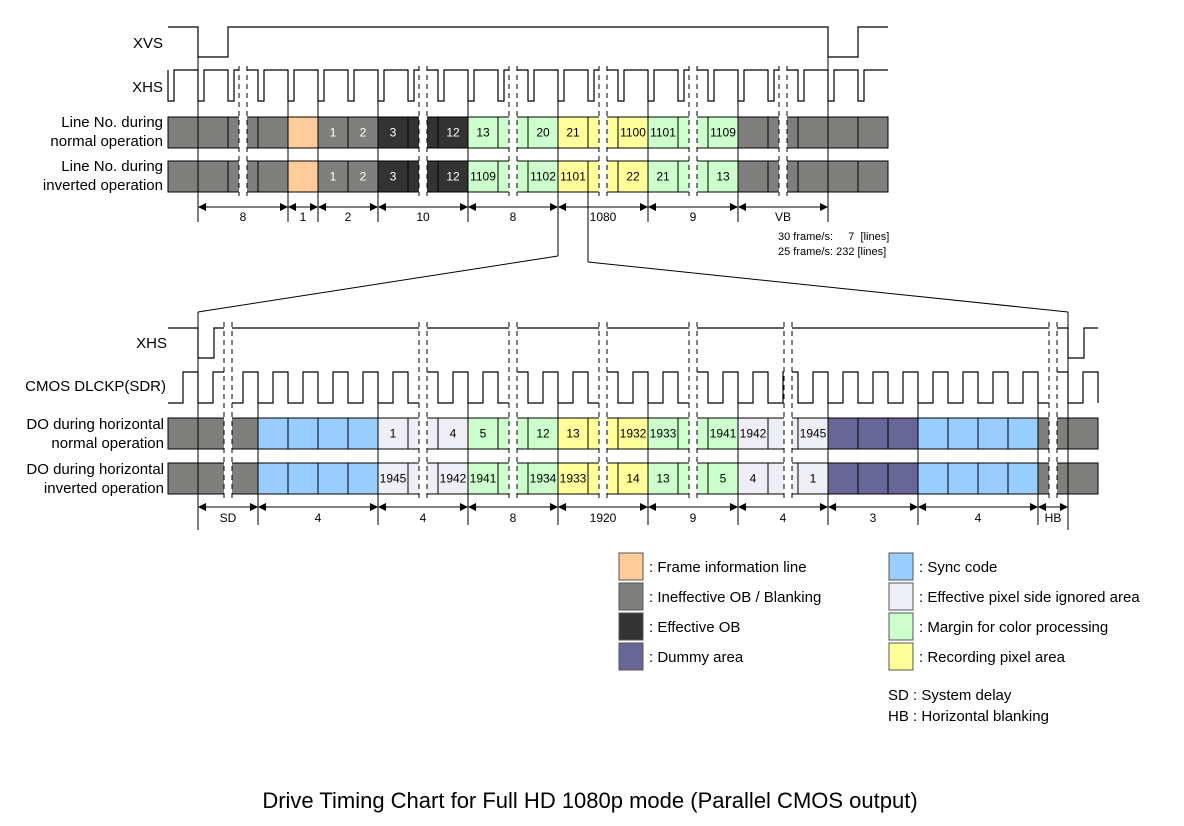 The image size is (1184, 826). I want to click on do-inverted-cell-label: 1941, so click(483, 479).